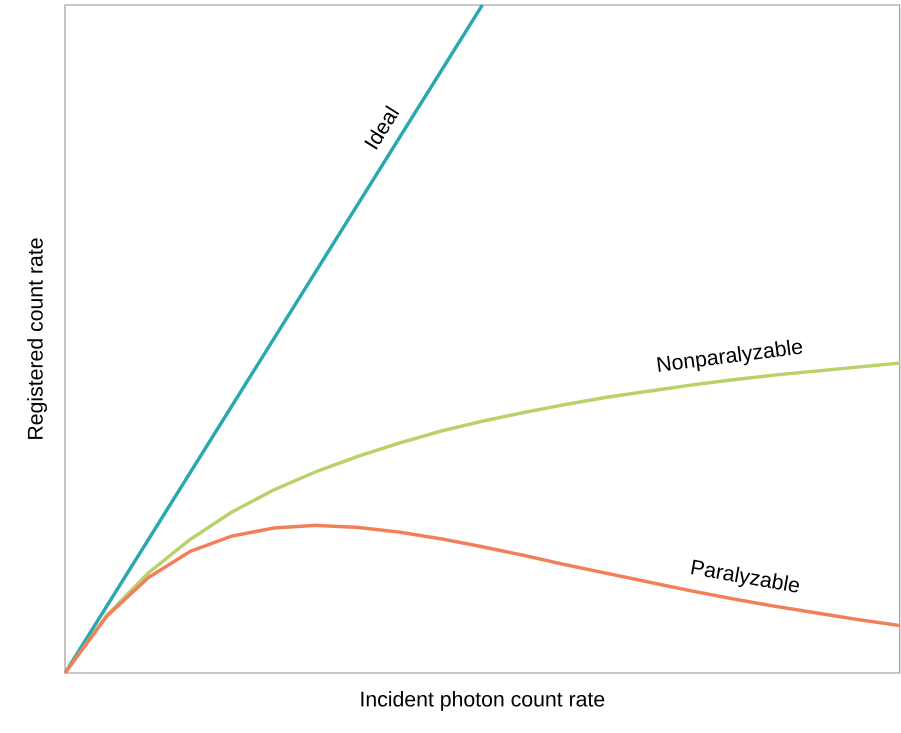  I want to click on text: Nonparalyzable, so click(729, 356).